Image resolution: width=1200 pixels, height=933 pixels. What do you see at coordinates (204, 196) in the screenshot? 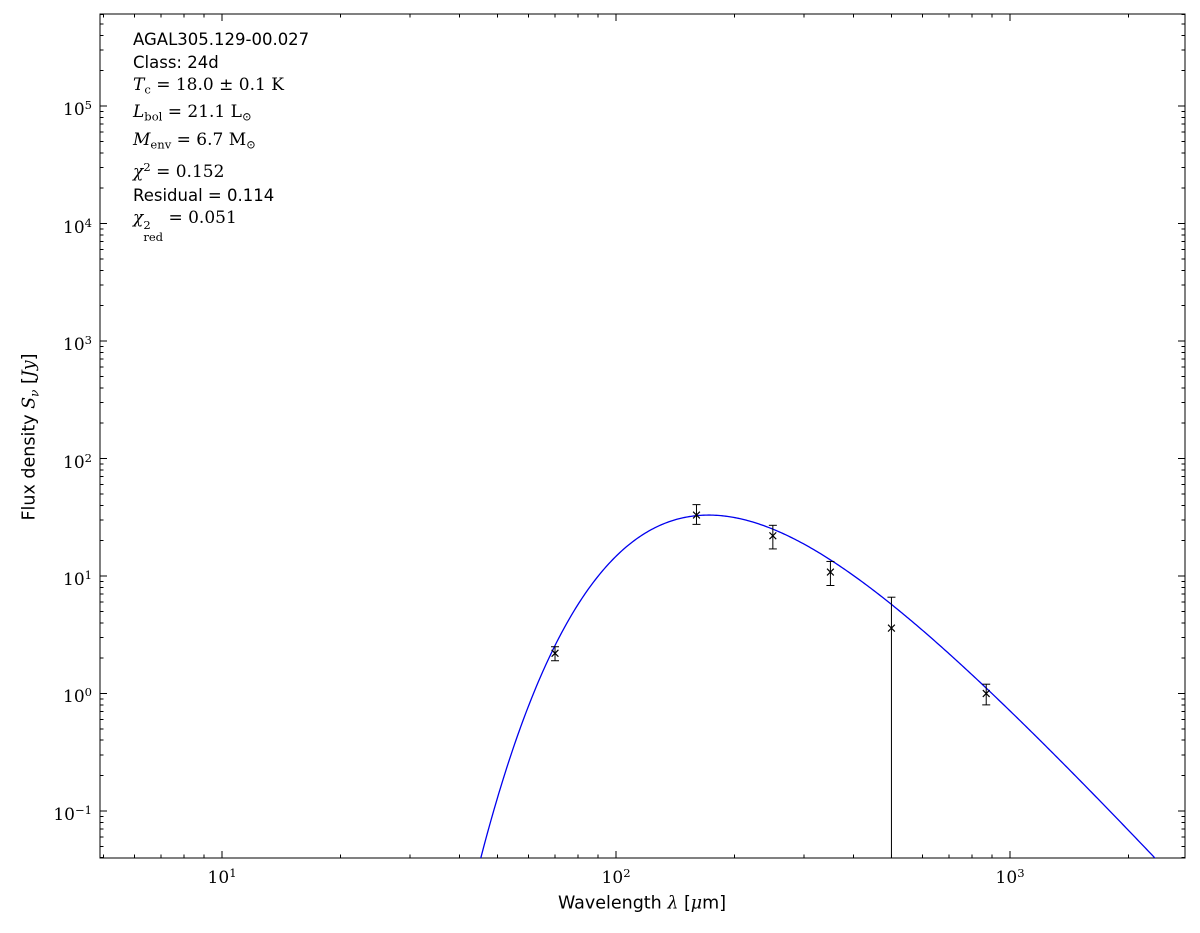
I see `annotation-line: Residual = 0.114` at bounding box center [204, 196].